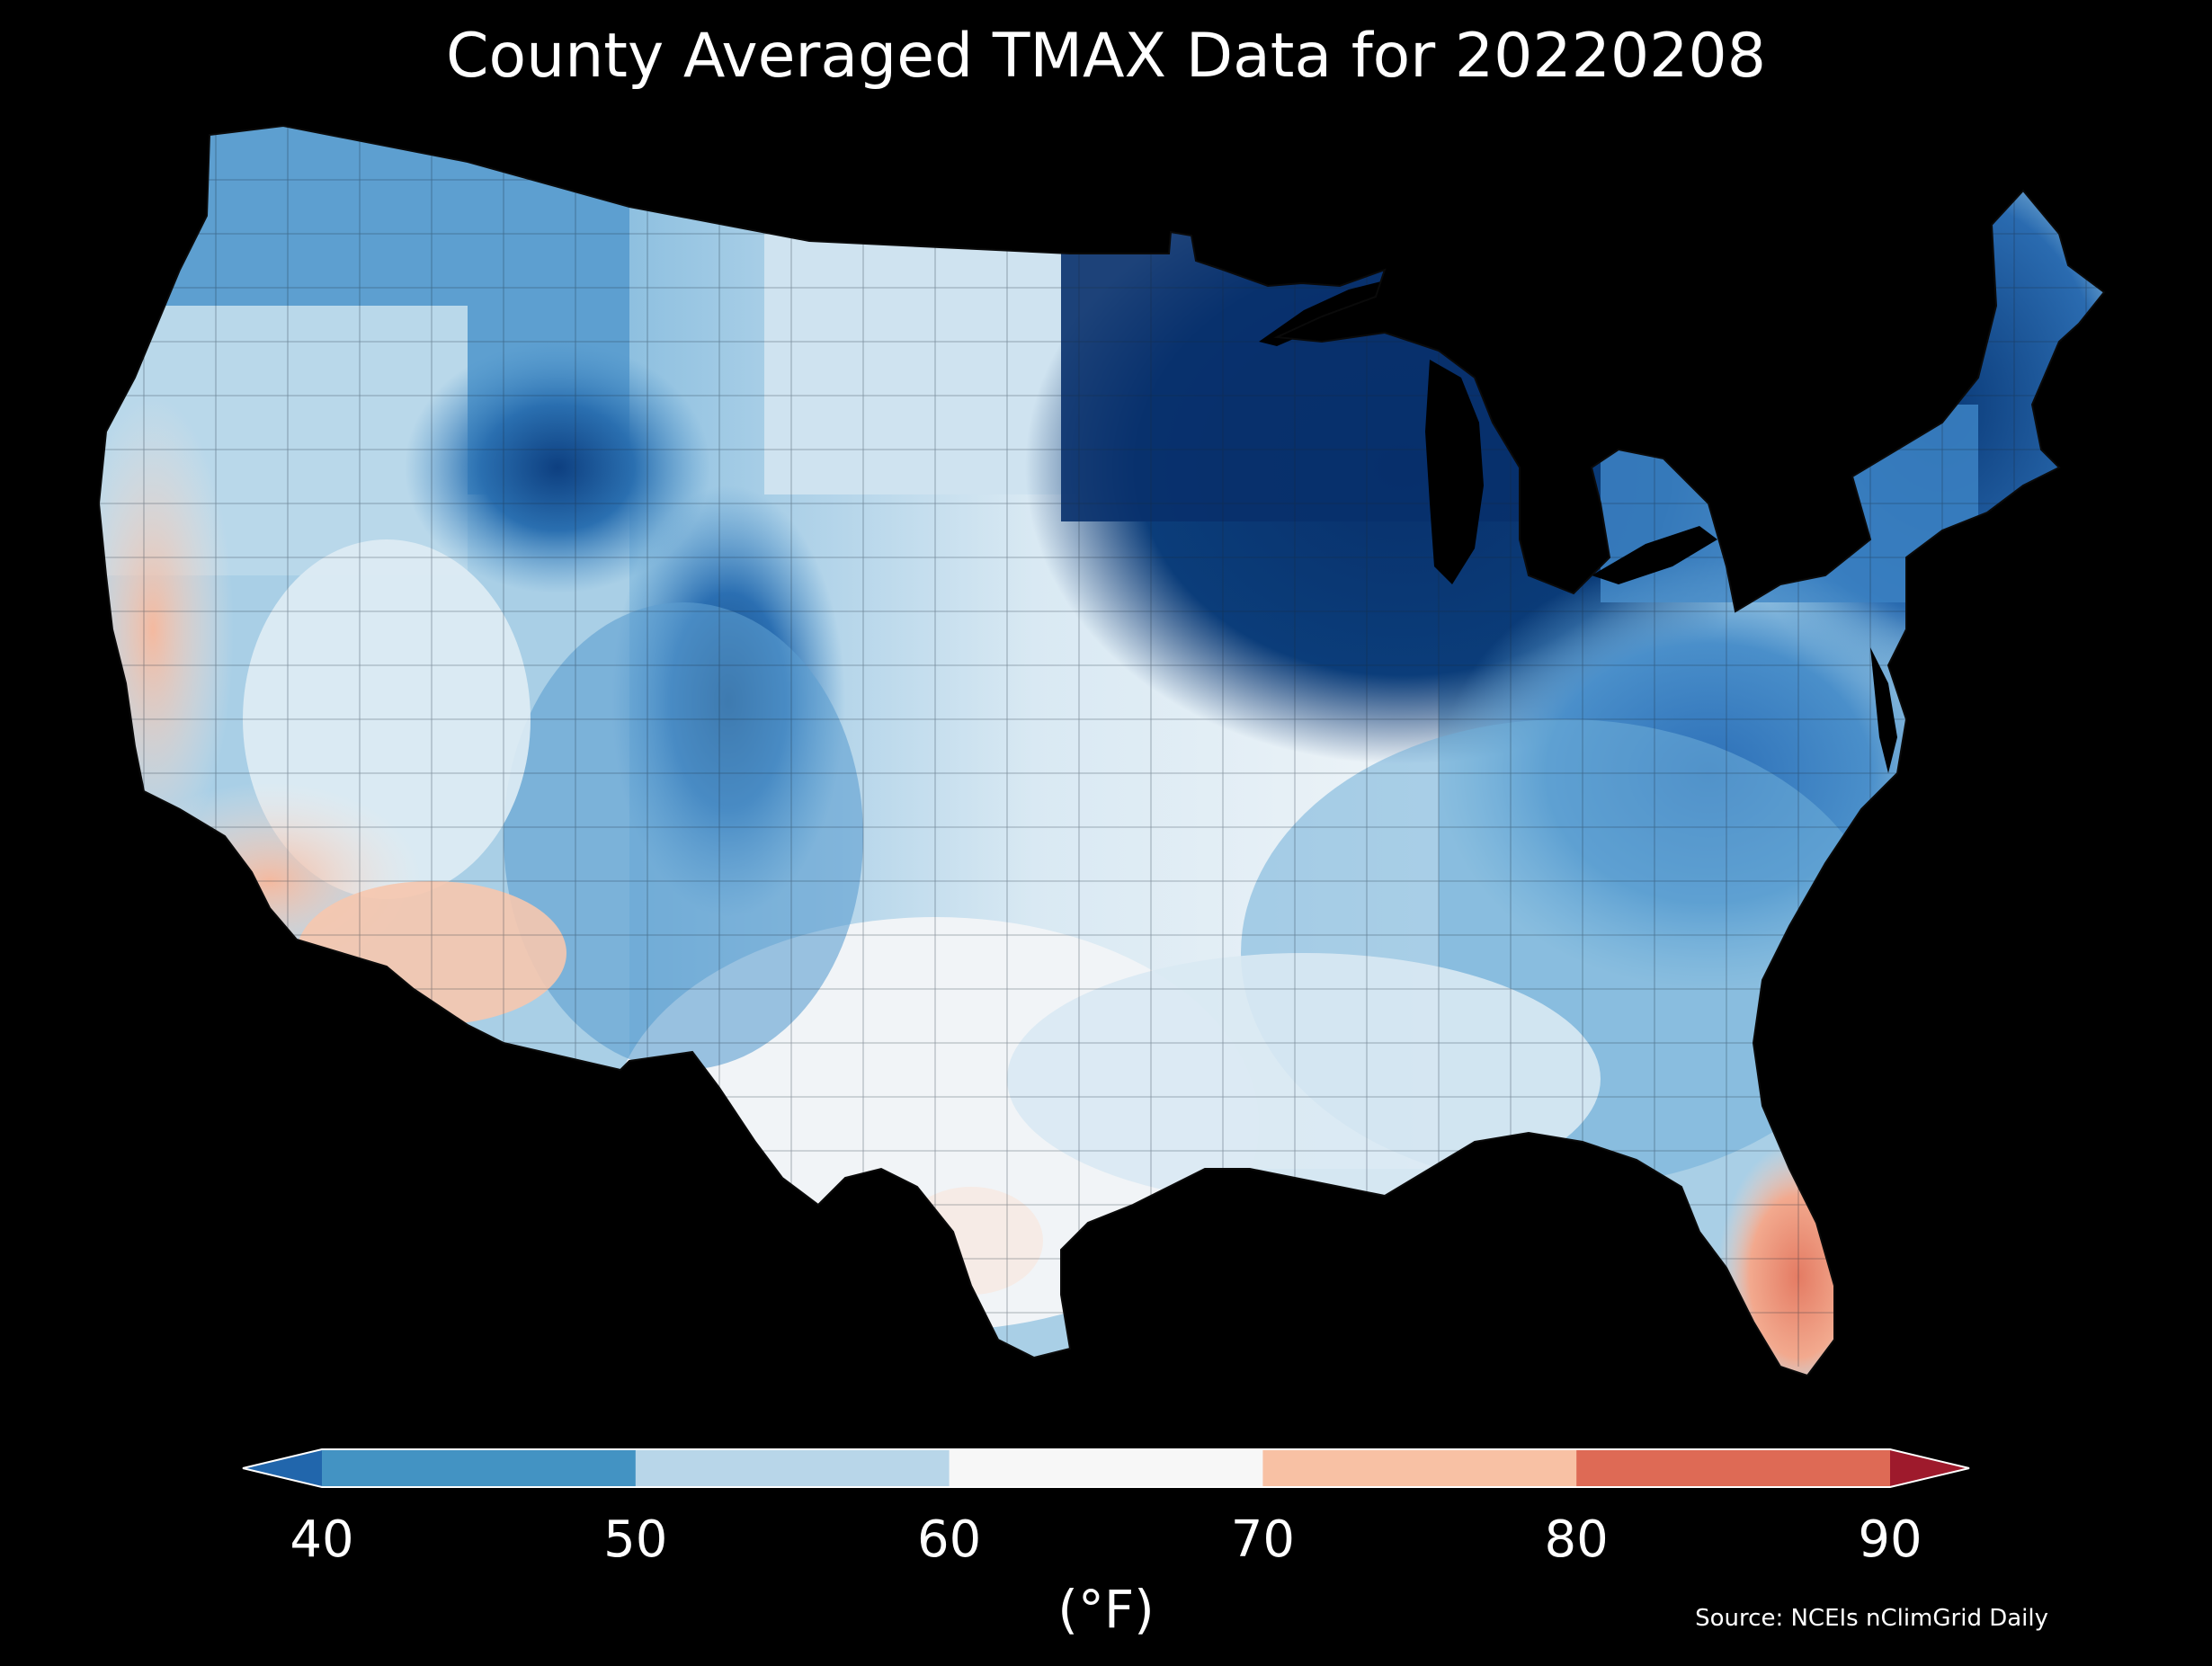 This screenshot has height=1666, width=2212. I want to click on lake-superior, so click(1322, 314).